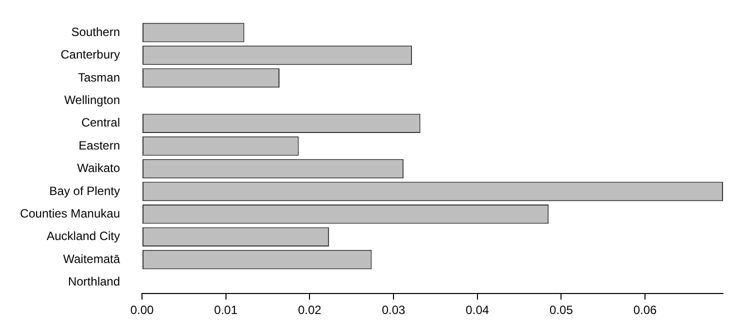  What do you see at coordinates (478, 310) in the screenshot?
I see `x-tick-label: 0.04` at bounding box center [478, 310].